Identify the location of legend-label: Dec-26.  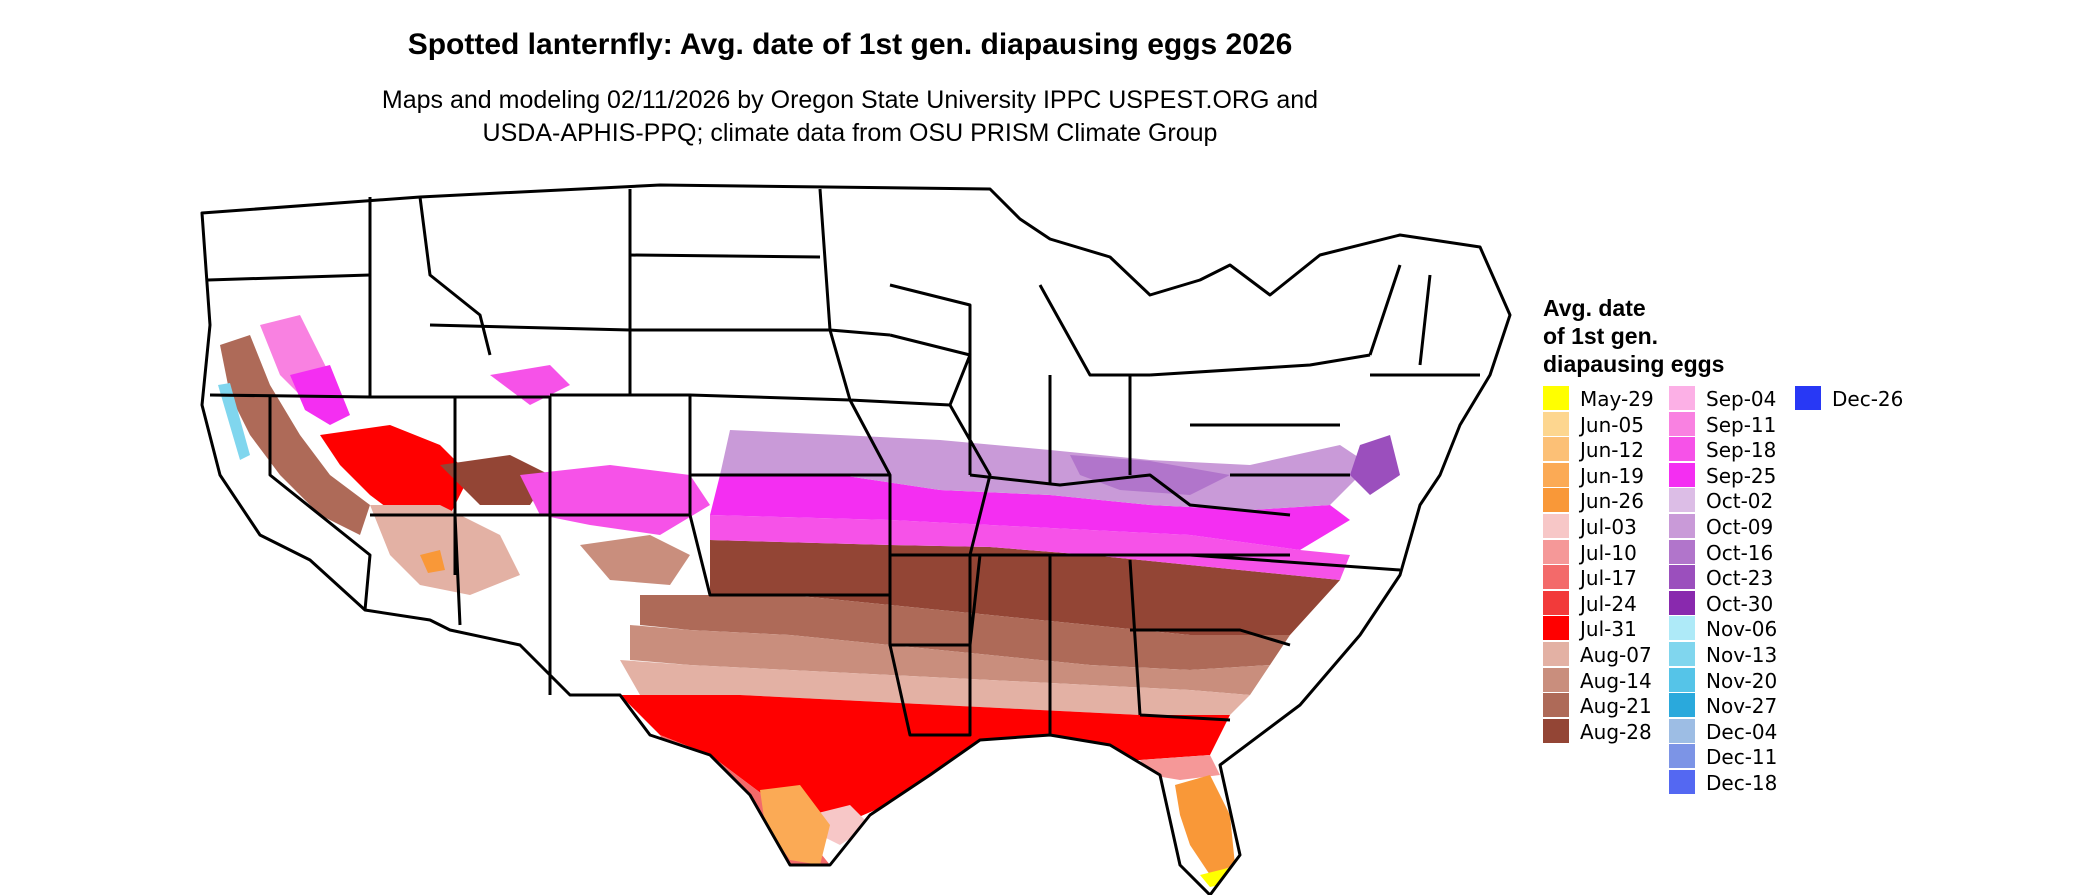
(1868, 399).